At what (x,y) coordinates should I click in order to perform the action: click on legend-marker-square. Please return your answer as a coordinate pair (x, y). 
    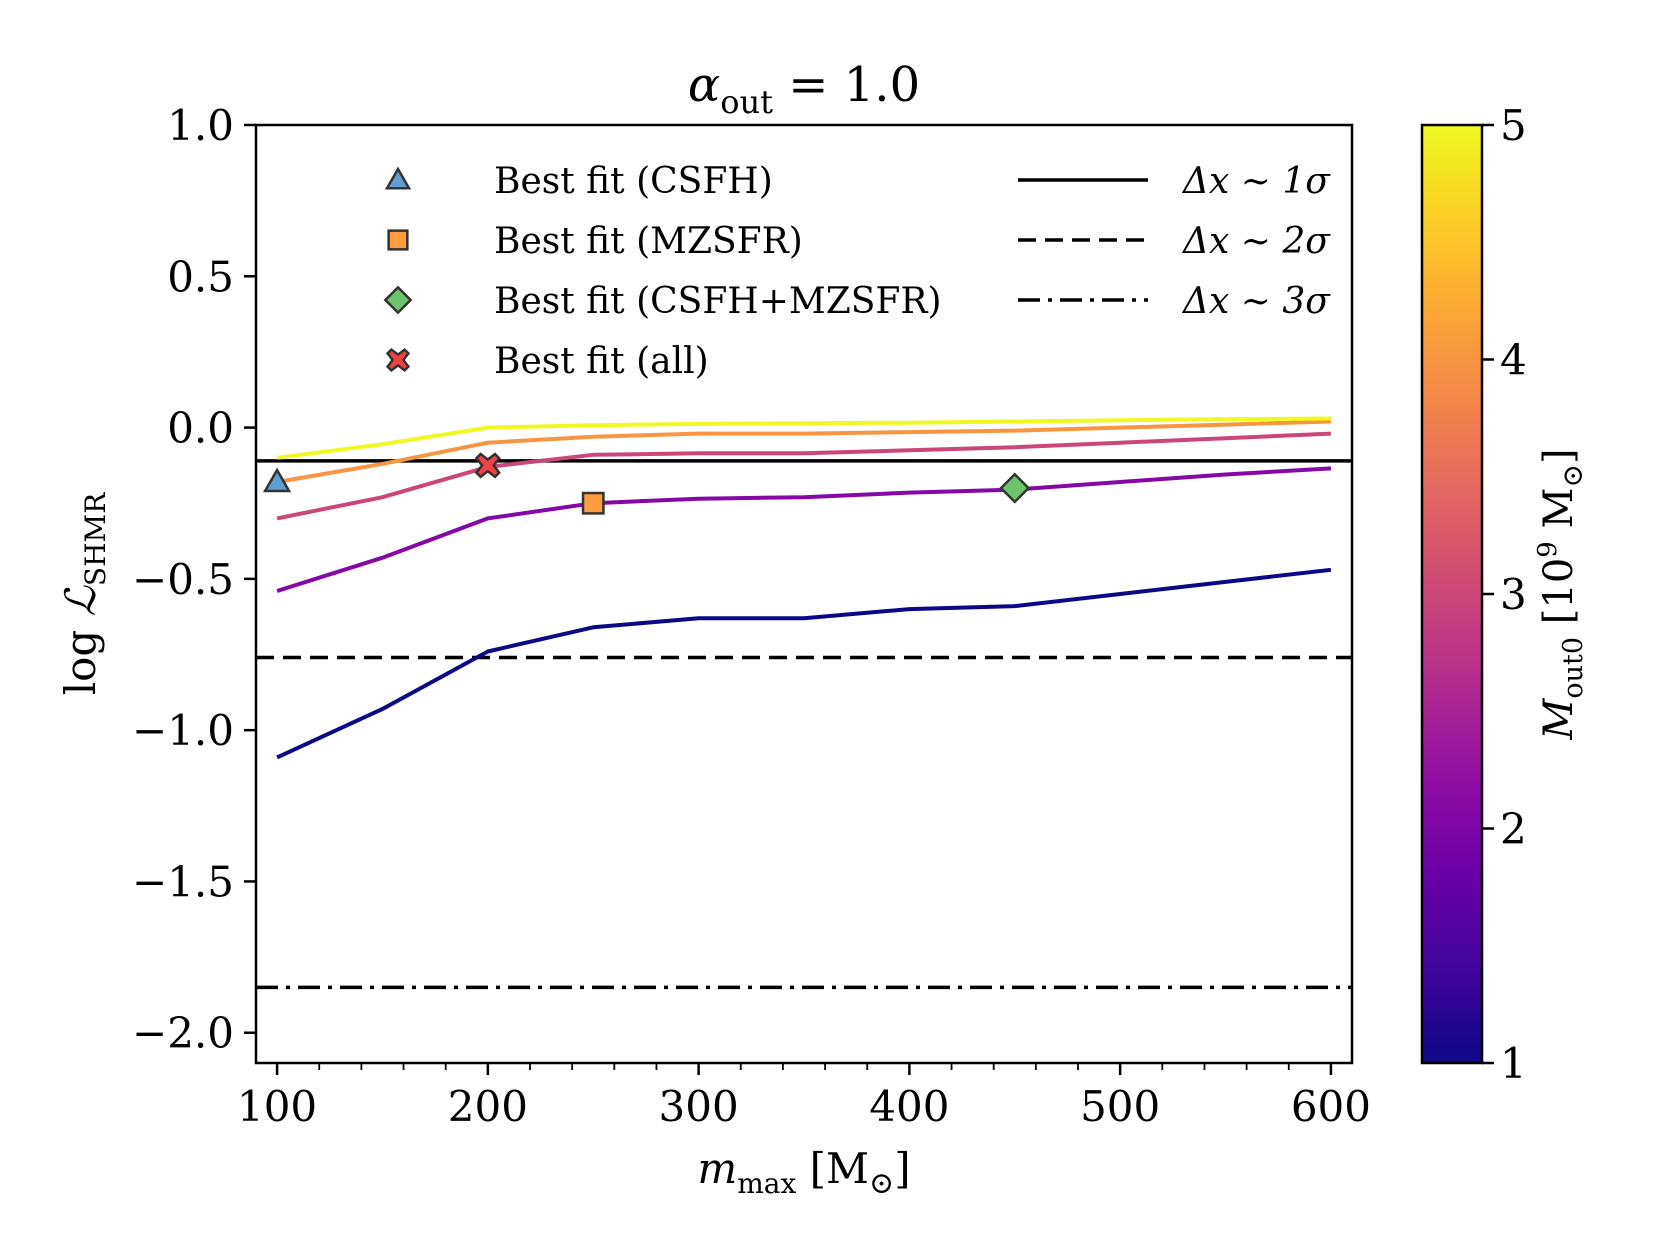
    Looking at the image, I should click on (398, 240).